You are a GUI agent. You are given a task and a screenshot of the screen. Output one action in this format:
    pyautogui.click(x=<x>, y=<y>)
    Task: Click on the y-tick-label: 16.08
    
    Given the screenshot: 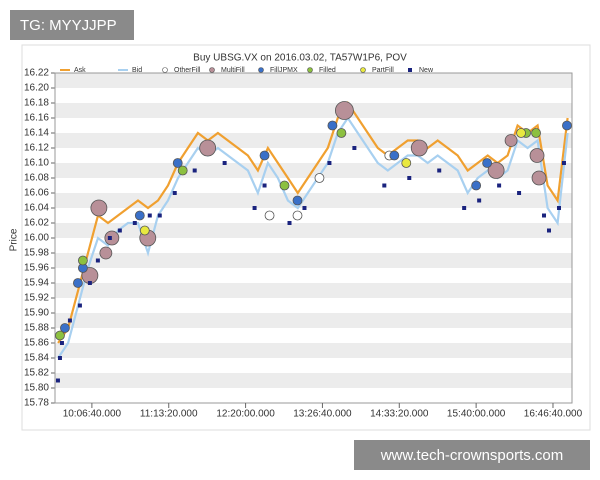 What is the action you would take?
    pyautogui.click(x=36, y=178)
    